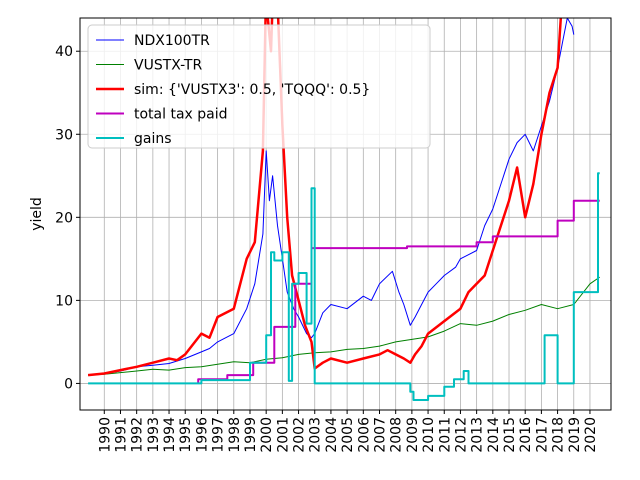 This screenshot has height=480, width=640. I want to click on x-tick-label: 2005, so click(348, 435).